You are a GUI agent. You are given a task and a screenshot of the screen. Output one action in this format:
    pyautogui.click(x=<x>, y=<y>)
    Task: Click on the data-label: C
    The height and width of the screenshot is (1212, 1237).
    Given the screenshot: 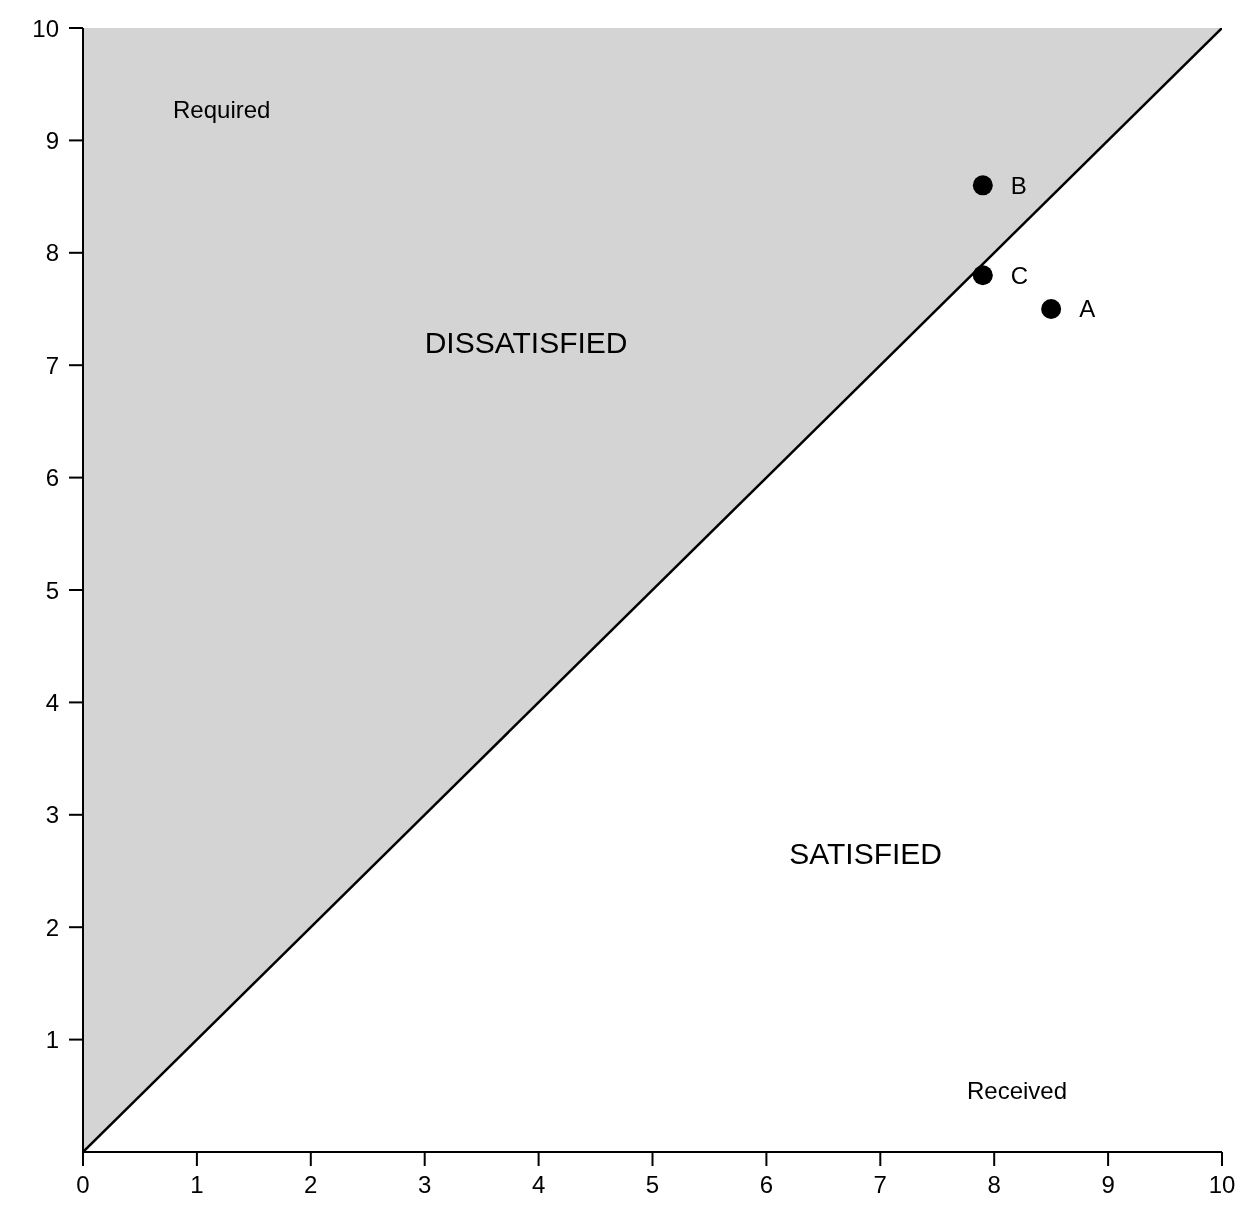 What is the action you would take?
    pyautogui.click(x=1019, y=275)
    